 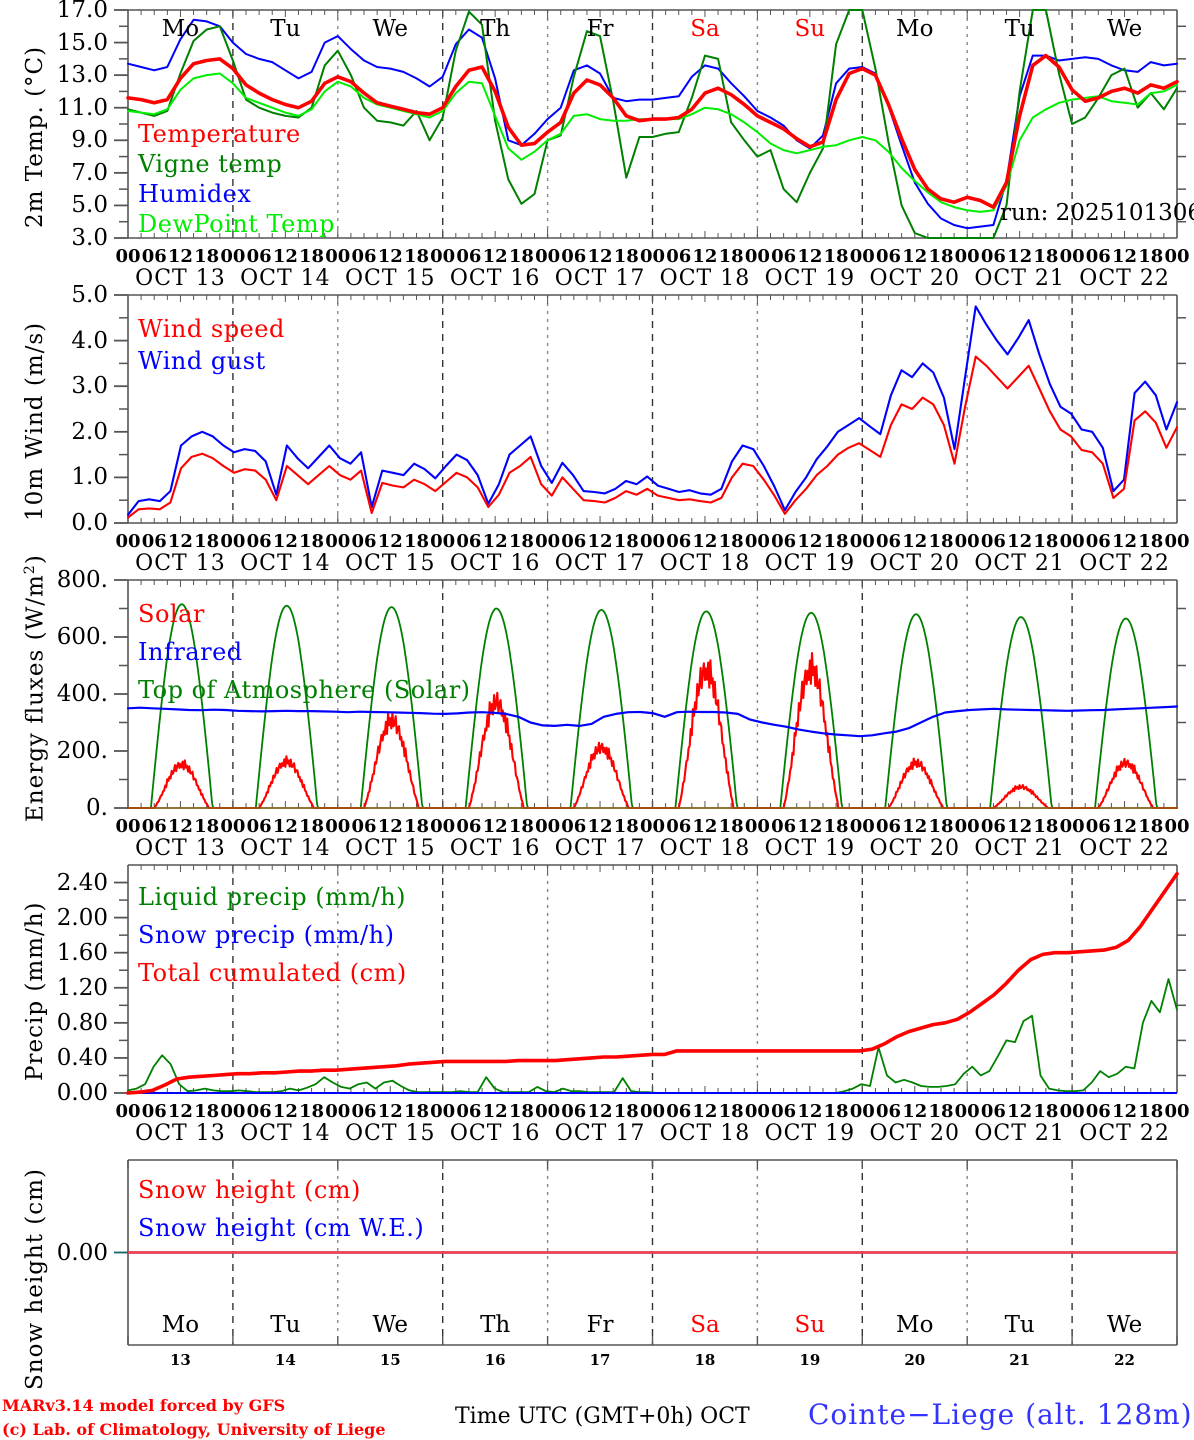 I want to click on legend-item: Snow height (cm), so click(x=249, y=1190).